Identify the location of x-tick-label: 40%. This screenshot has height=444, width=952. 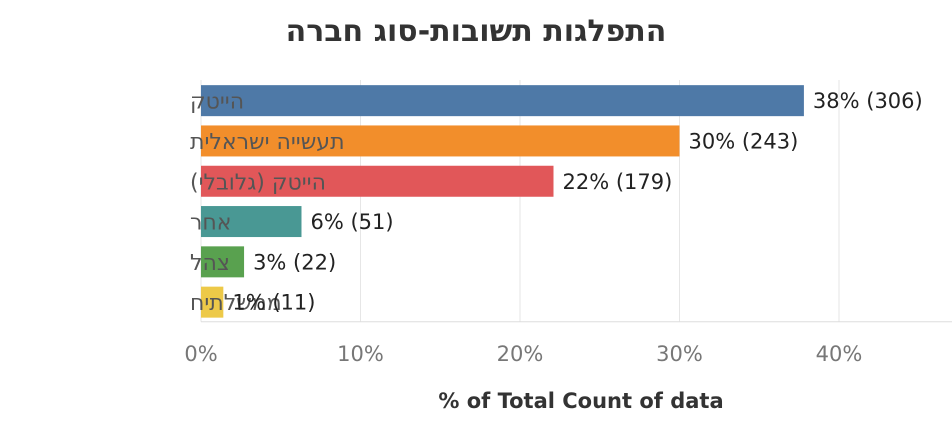
(839, 354).